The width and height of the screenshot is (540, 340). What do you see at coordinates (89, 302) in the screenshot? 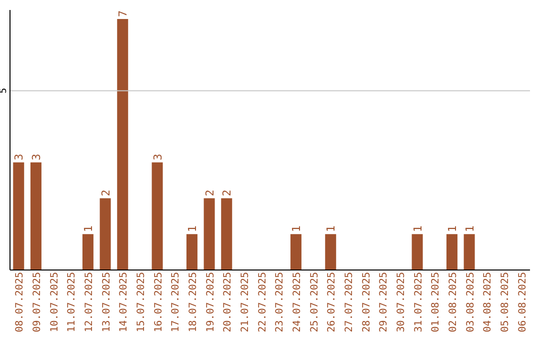
I see `x-tick-label: 12.07.2025` at bounding box center [89, 302].